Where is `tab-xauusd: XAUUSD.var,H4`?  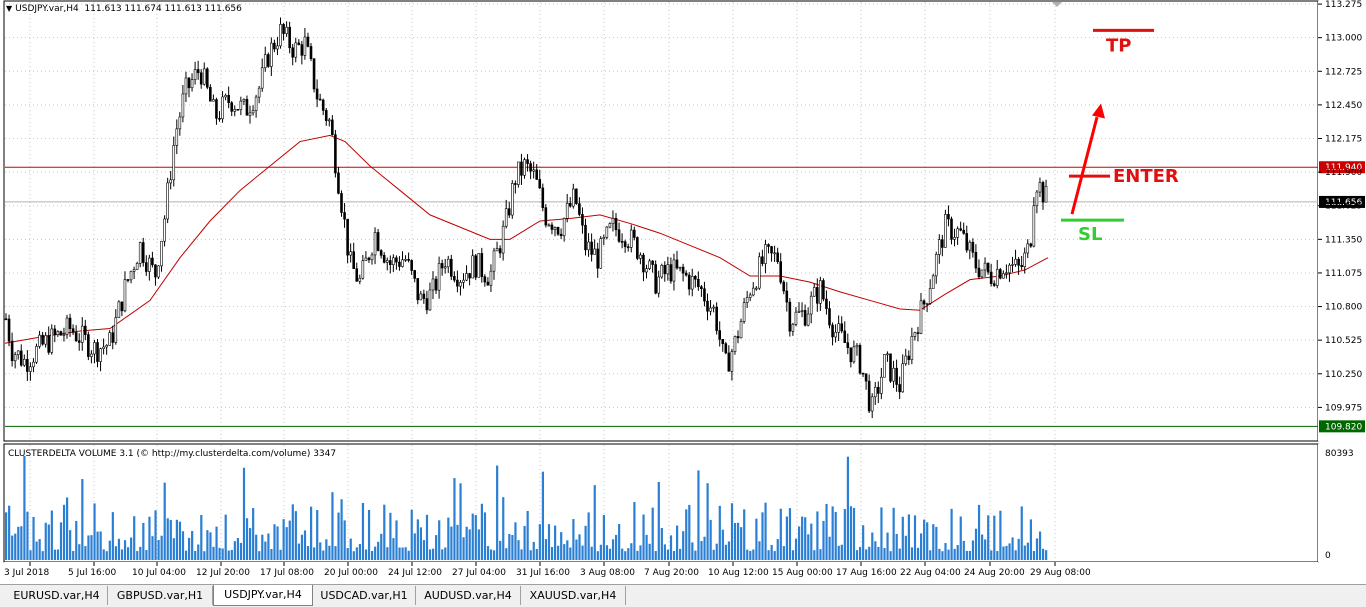 tab-xauusd: XAUUSD.var,H4 is located at coordinates (573, 595).